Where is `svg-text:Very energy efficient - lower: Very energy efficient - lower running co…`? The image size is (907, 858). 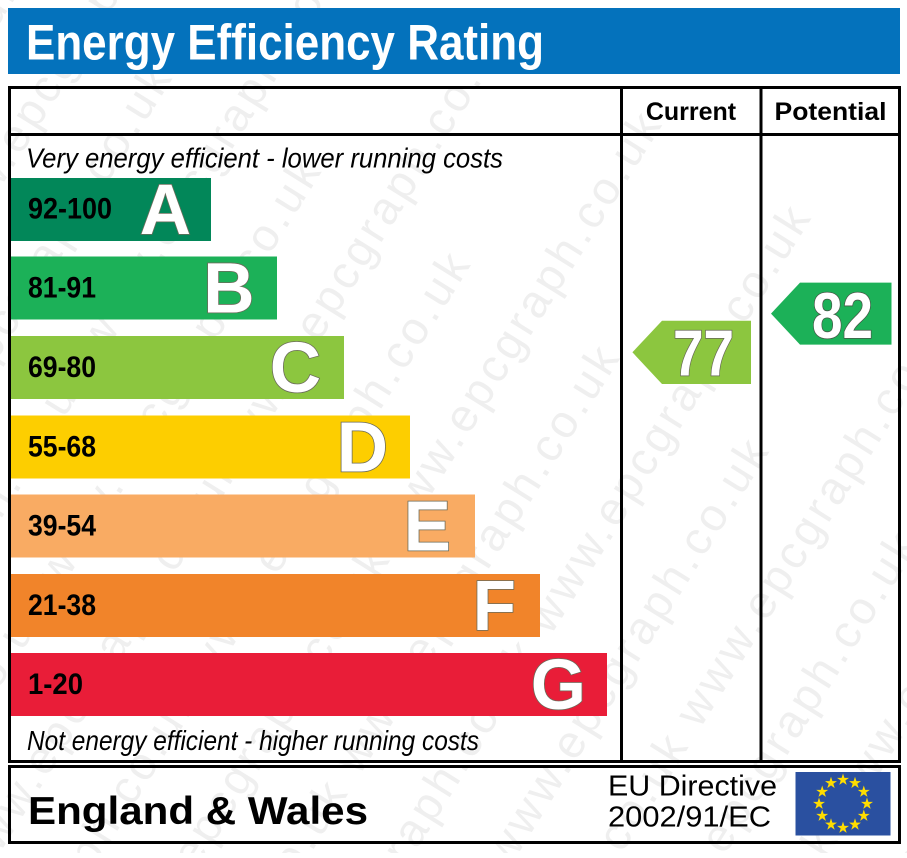
svg-text:Very energy efficient - lower: Very energy efficient - lower running co… is located at coordinates (264, 158).